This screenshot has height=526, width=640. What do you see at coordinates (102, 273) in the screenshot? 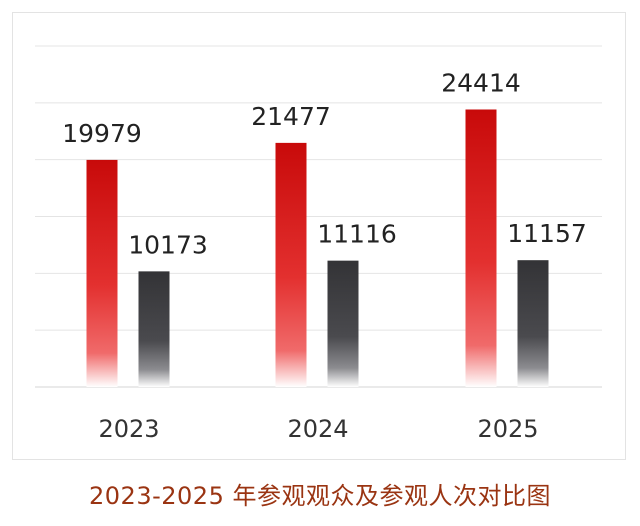
I see `bar-2023-series1` at bounding box center [102, 273].